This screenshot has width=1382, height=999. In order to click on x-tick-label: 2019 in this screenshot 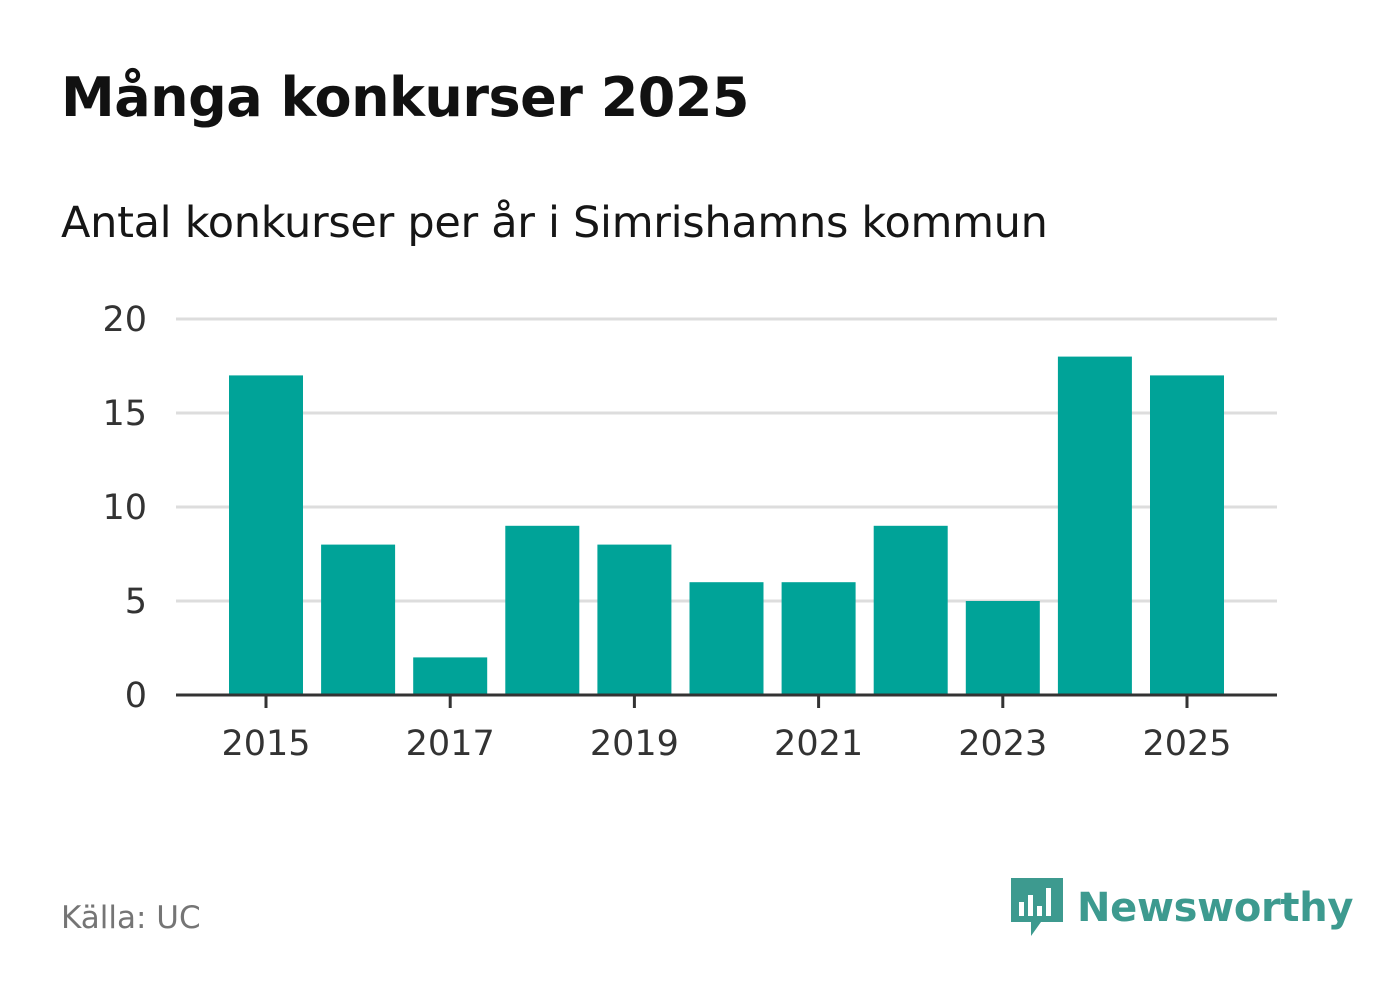, I will do `click(634, 744)`.